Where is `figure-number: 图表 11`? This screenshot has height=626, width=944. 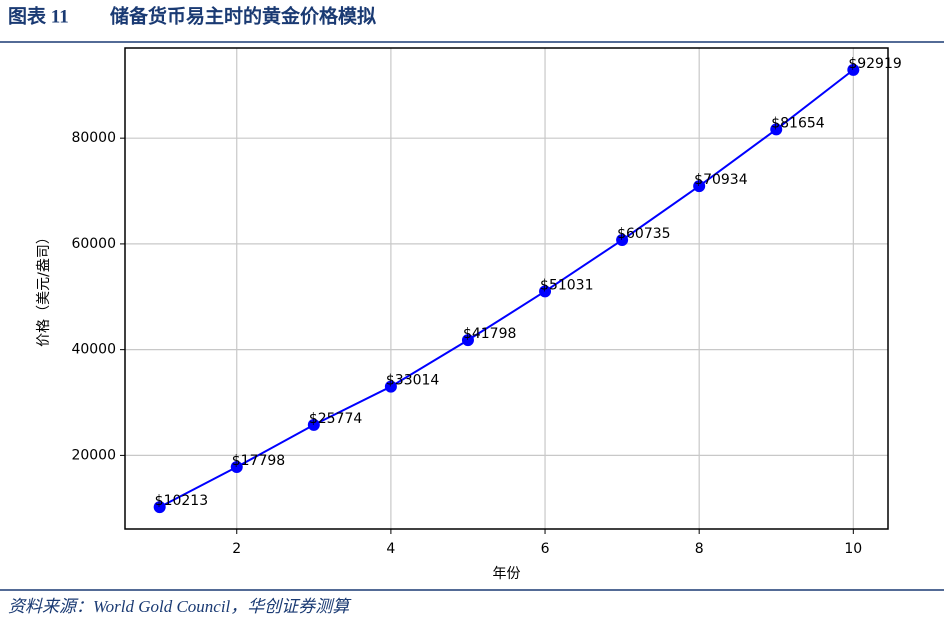 figure-number: 图表 11 is located at coordinates (38, 15).